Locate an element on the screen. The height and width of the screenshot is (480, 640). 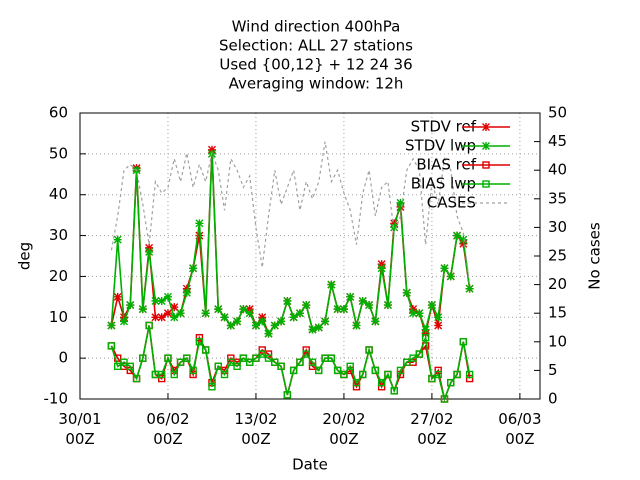
x-tick-label: 27/02 00Z is located at coordinates (431, 429).